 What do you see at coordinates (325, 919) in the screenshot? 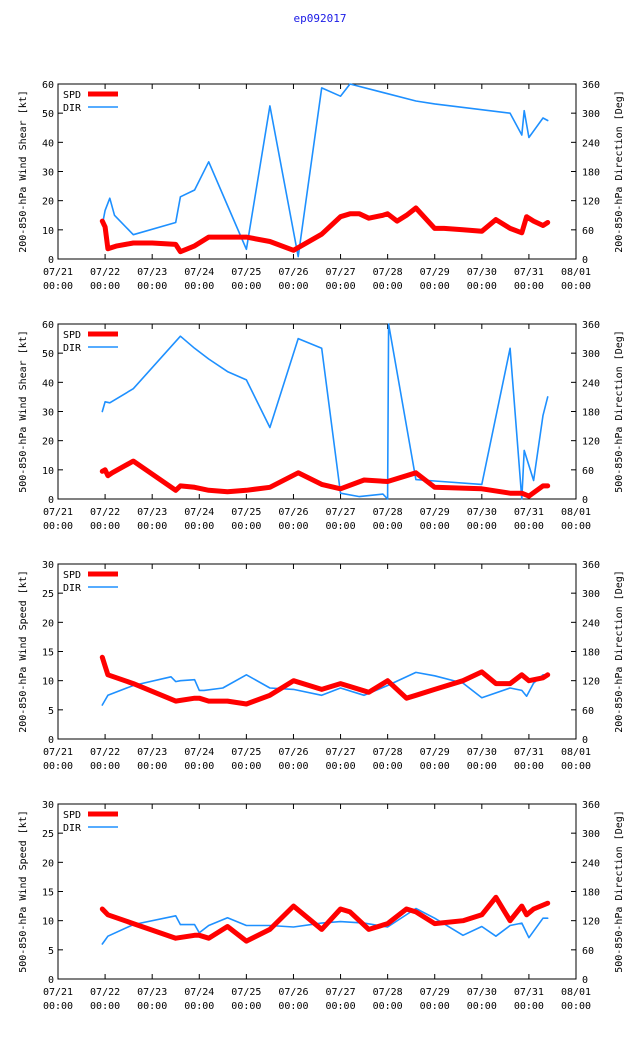
I see `series-line-spd` at bounding box center [325, 919].